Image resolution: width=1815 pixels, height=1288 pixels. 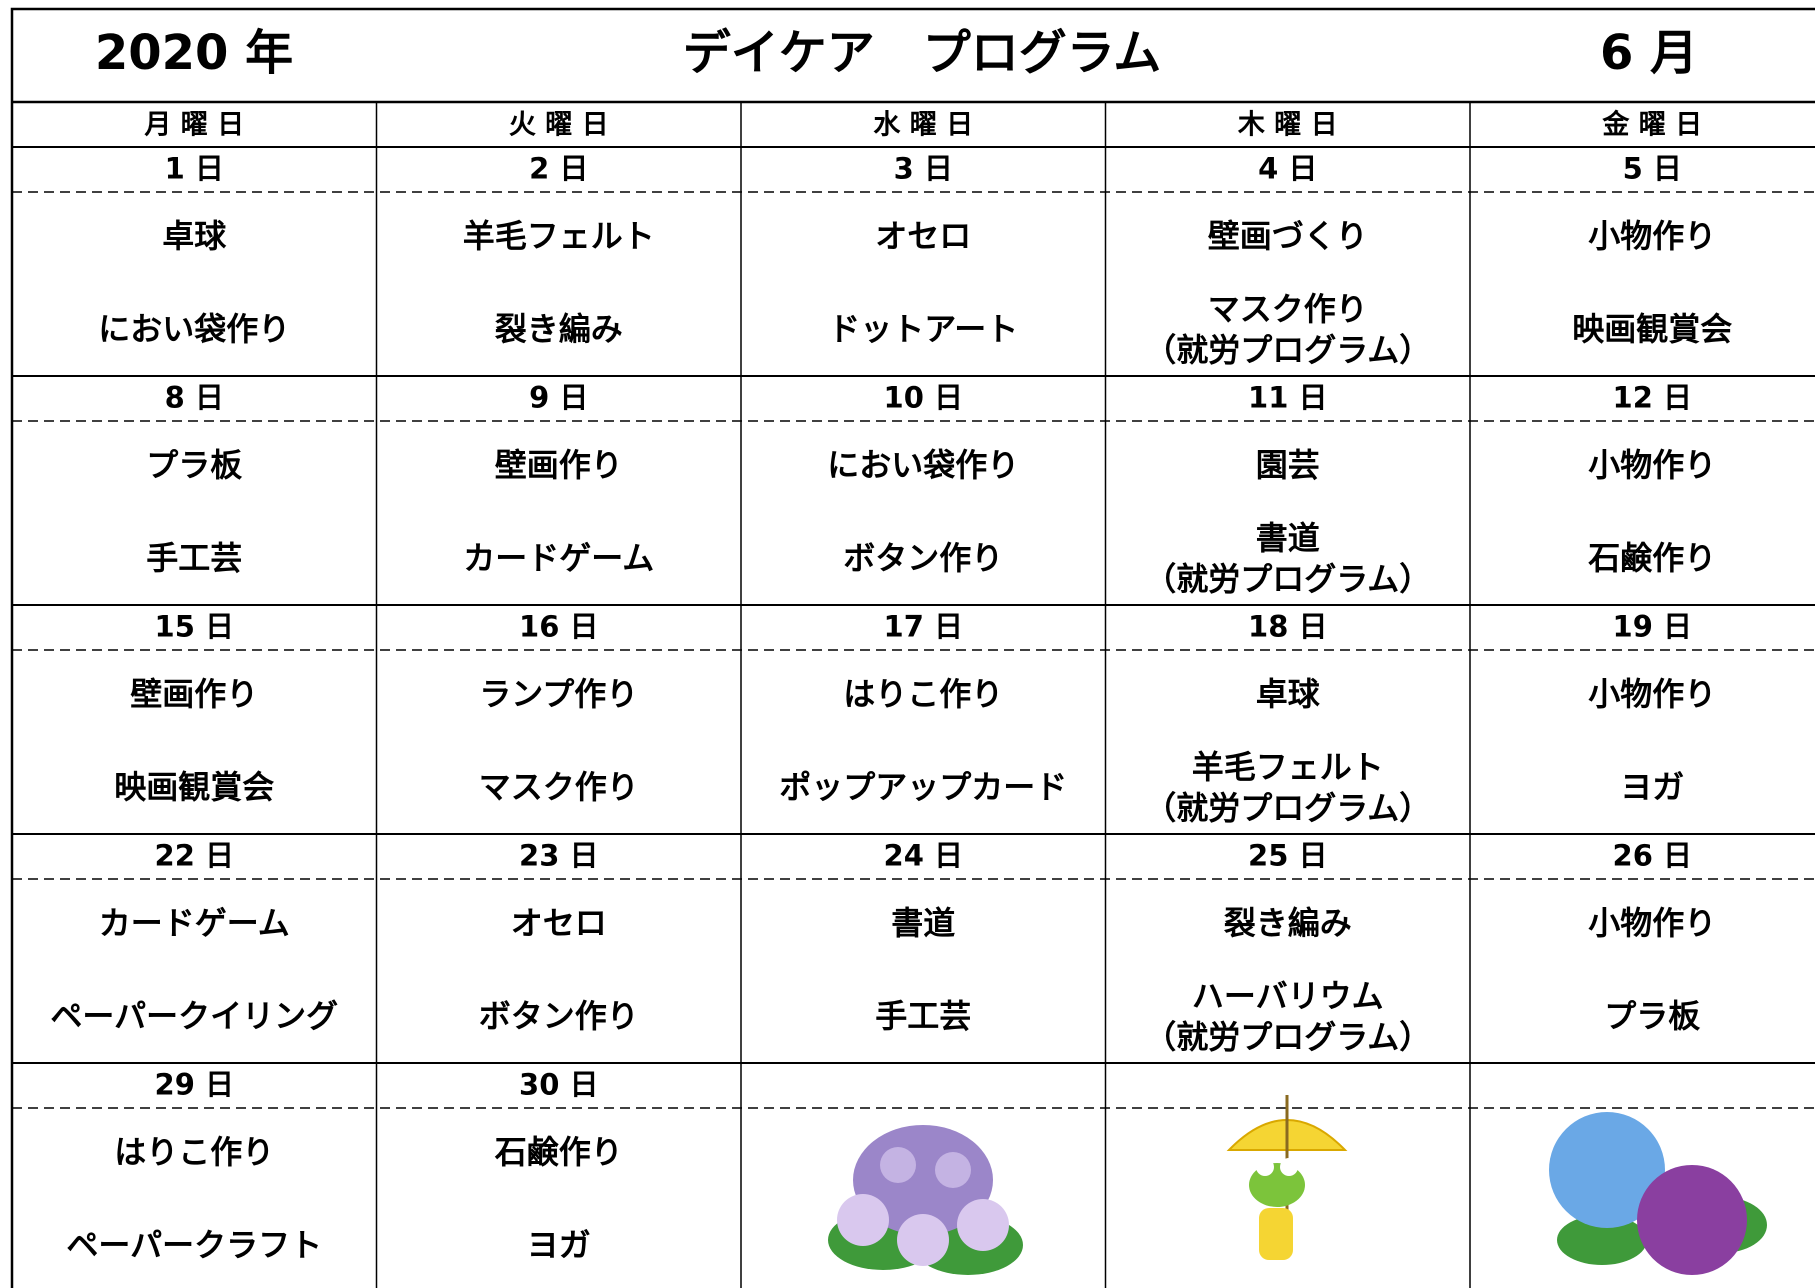 I want to click on date: 30 日, so click(x=558, y=1085).